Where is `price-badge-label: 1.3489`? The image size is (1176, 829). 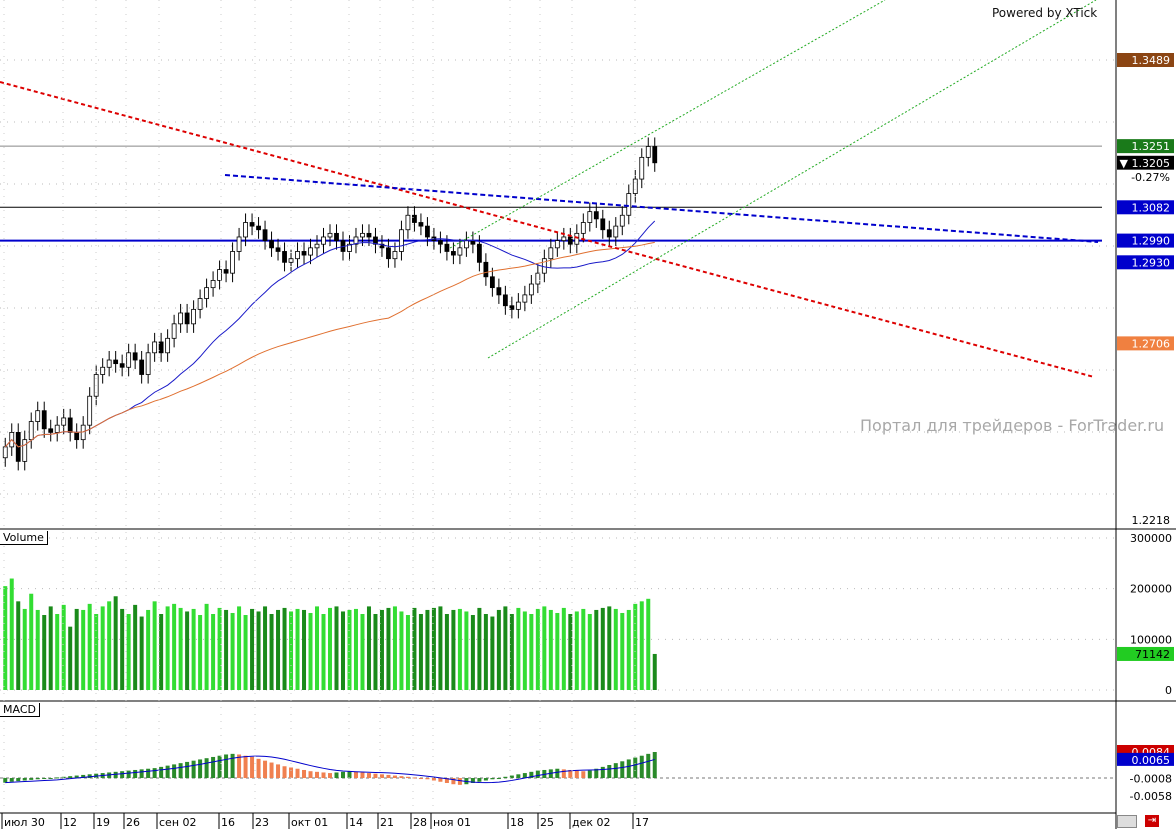 price-badge-label: 1.3489 is located at coordinates (1151, 60).